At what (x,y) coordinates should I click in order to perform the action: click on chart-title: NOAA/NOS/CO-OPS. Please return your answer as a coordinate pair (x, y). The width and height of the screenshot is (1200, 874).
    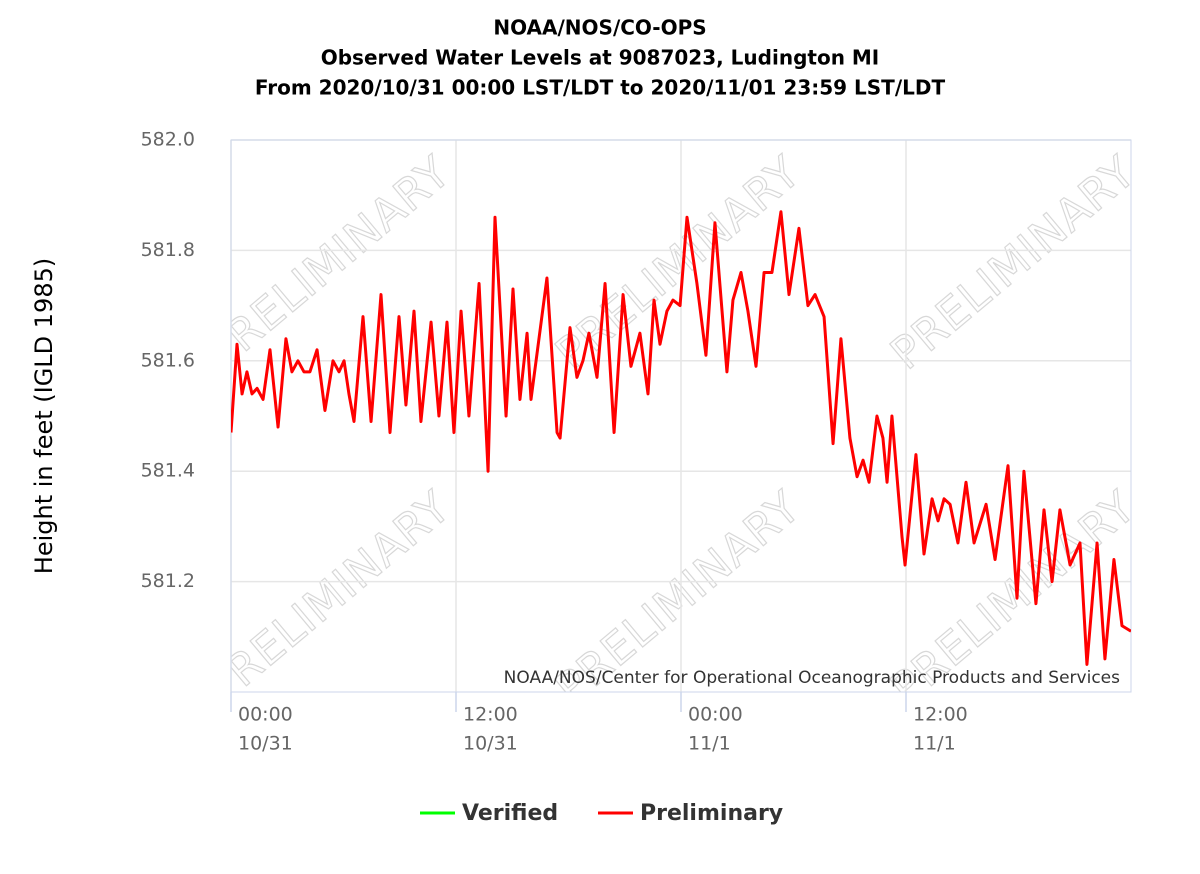
    Looking at the image, I should click on (599, 28).